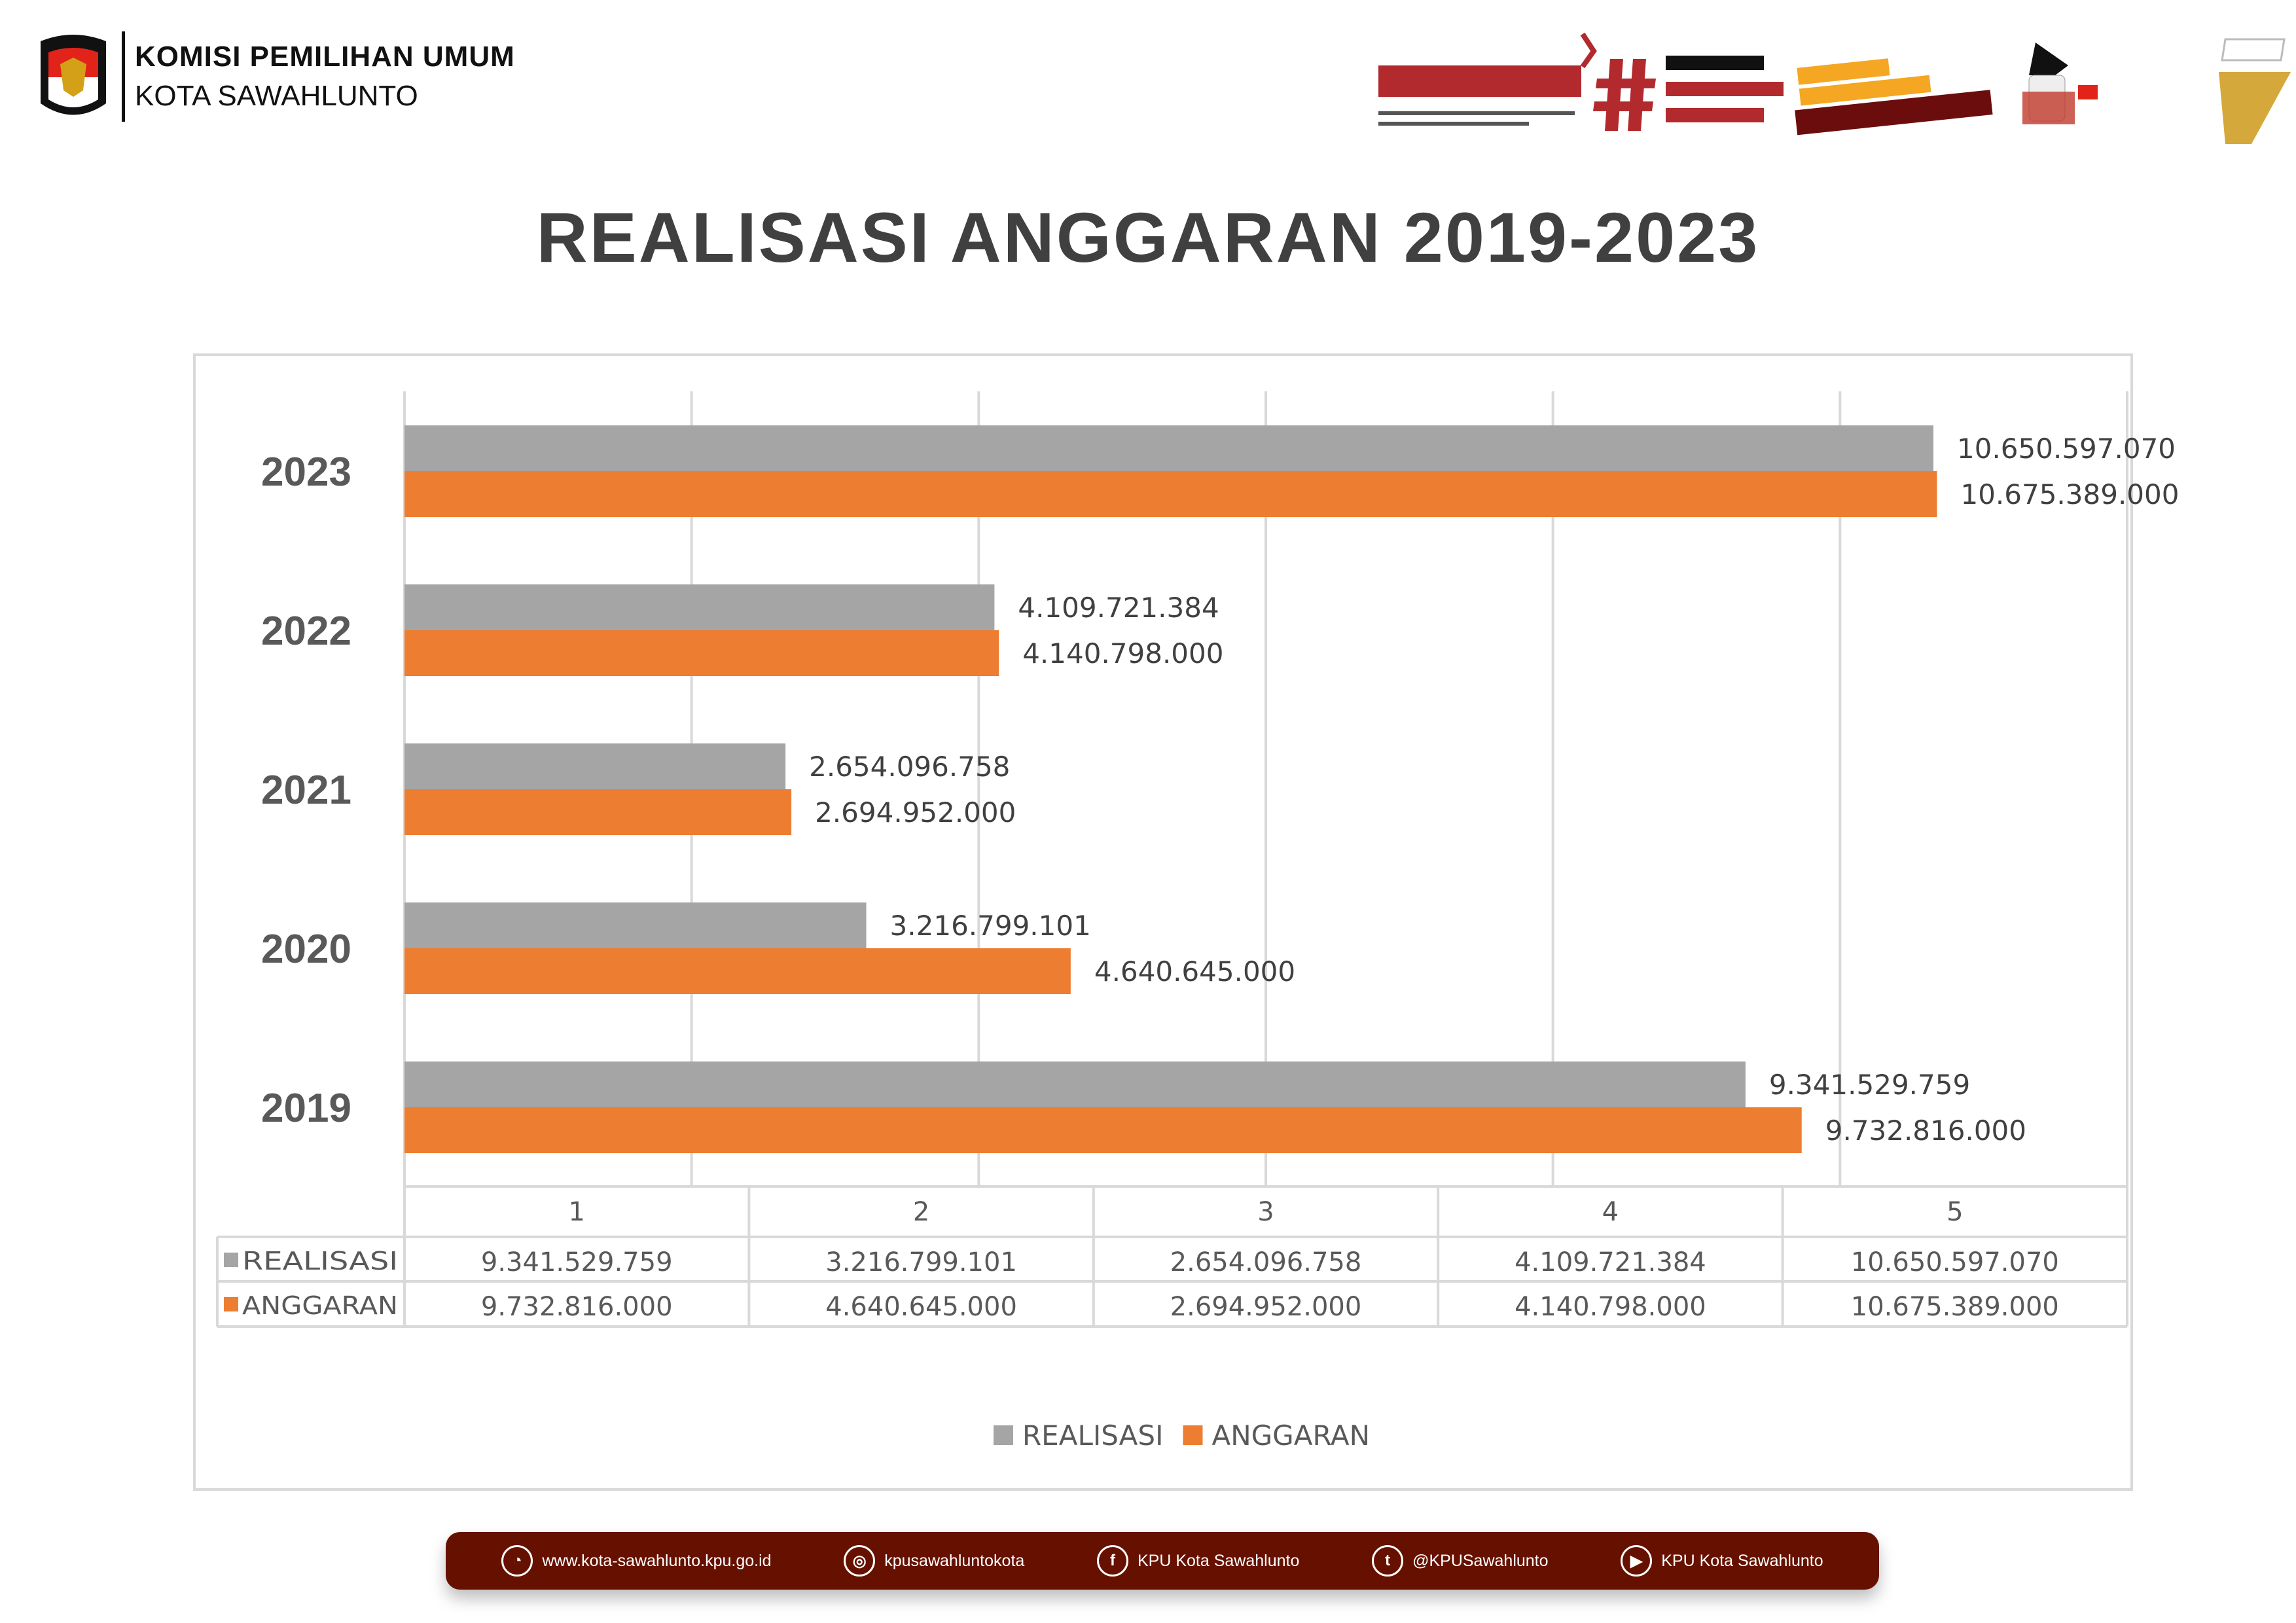 The height and width of the screenshot is (1623, 2296). I want to click on facebook-icon: f, so click(1112, 1561).